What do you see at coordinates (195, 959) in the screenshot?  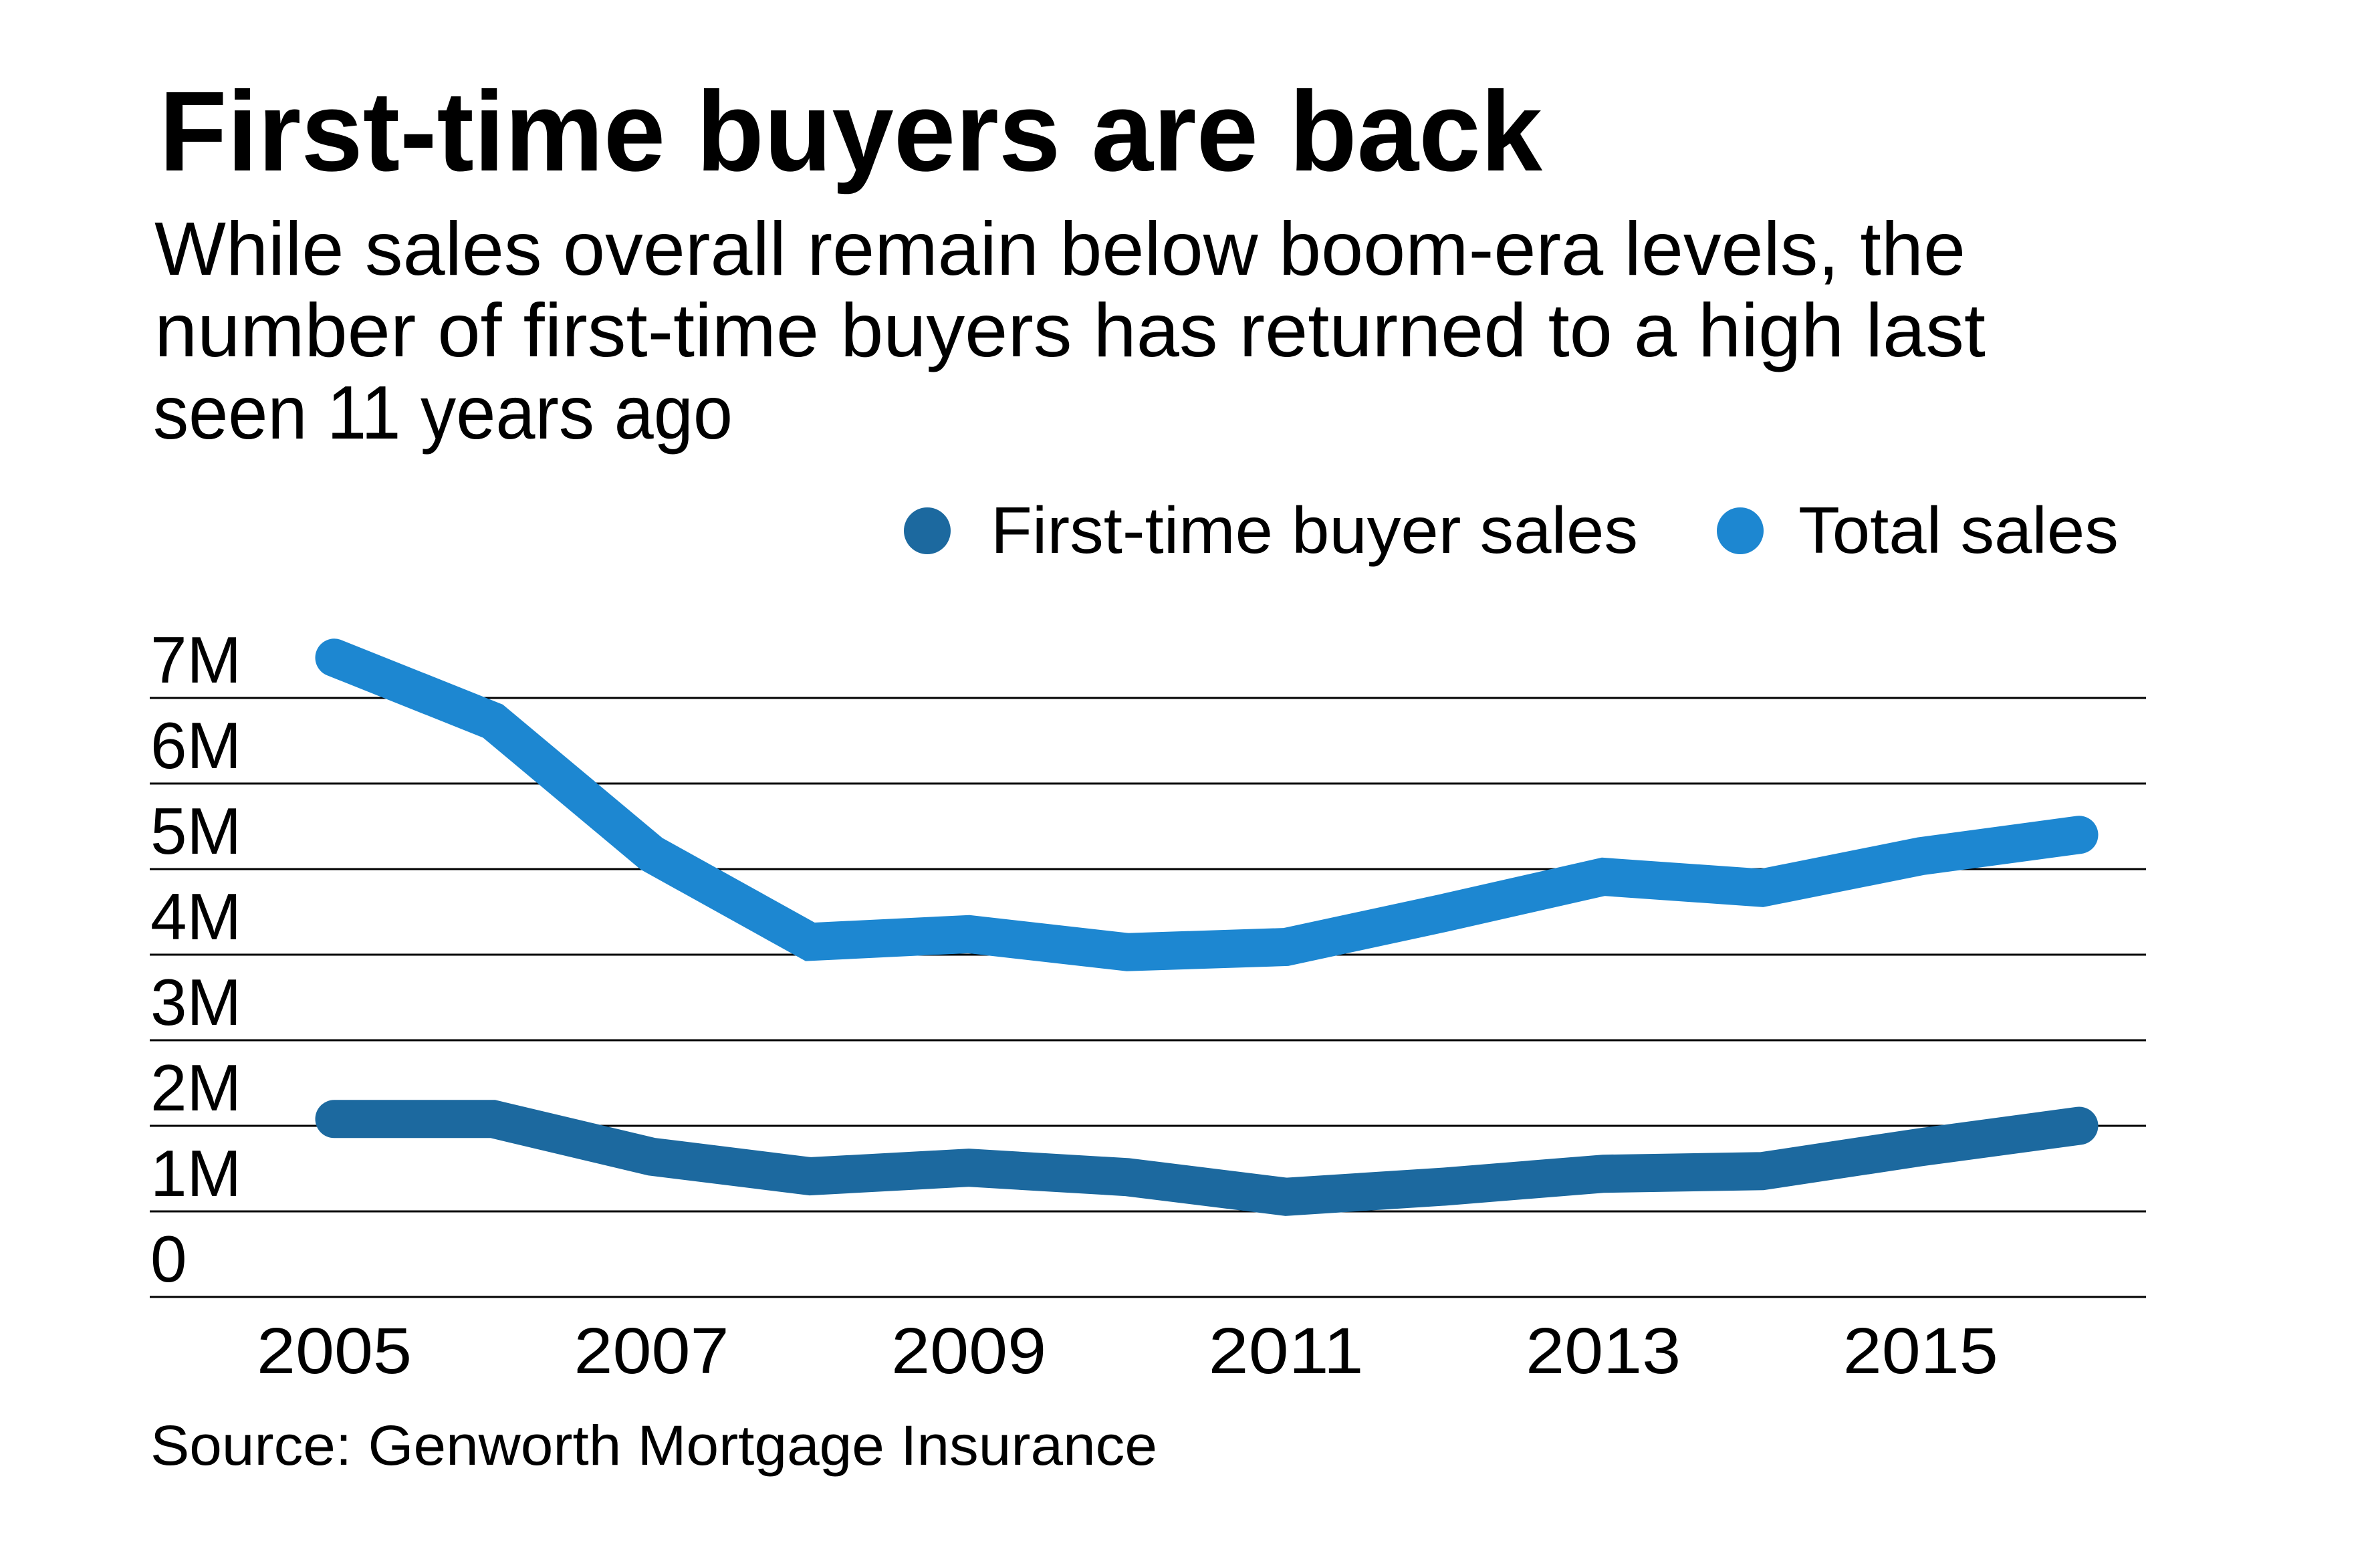 I see `y-axis-tick-labels: 0 1M 2M 3M 4M 5M 6M 7M` at bounding box center [195, 959].